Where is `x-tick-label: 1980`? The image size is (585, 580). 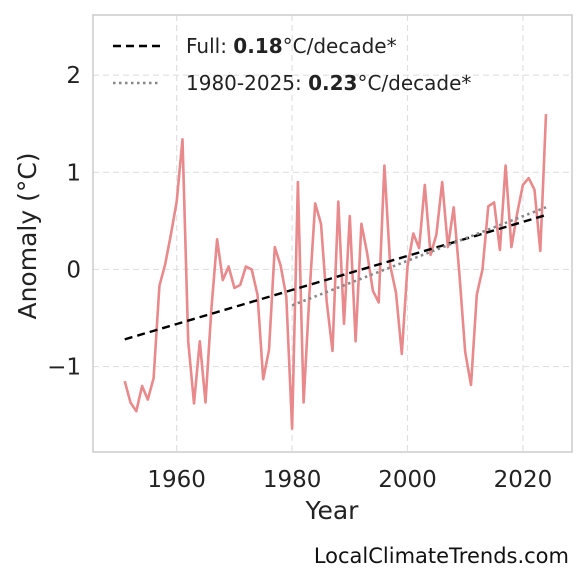
x-tick-label: 1980 is located at coordinates (292, 480).